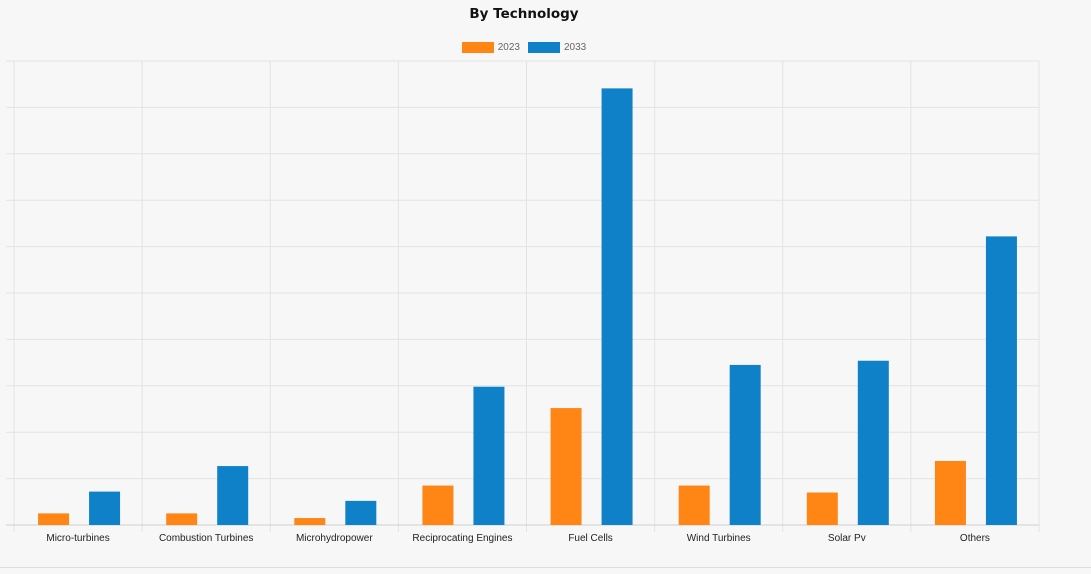  What do you see at coordinates (524, 47) in the screenshot?
I see `chart-legend: 2023 2033` at bounding box center [524, 47].